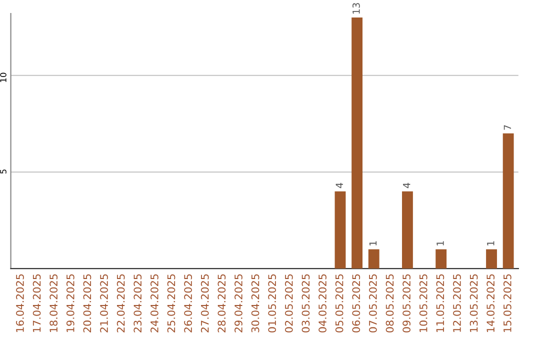 This screenshot has height=340, width=540. What do you see at coordinates (322, 303) in the screenshot?
I see `x-tick-label: 04.05.2025` at bounding box center [322, 303].